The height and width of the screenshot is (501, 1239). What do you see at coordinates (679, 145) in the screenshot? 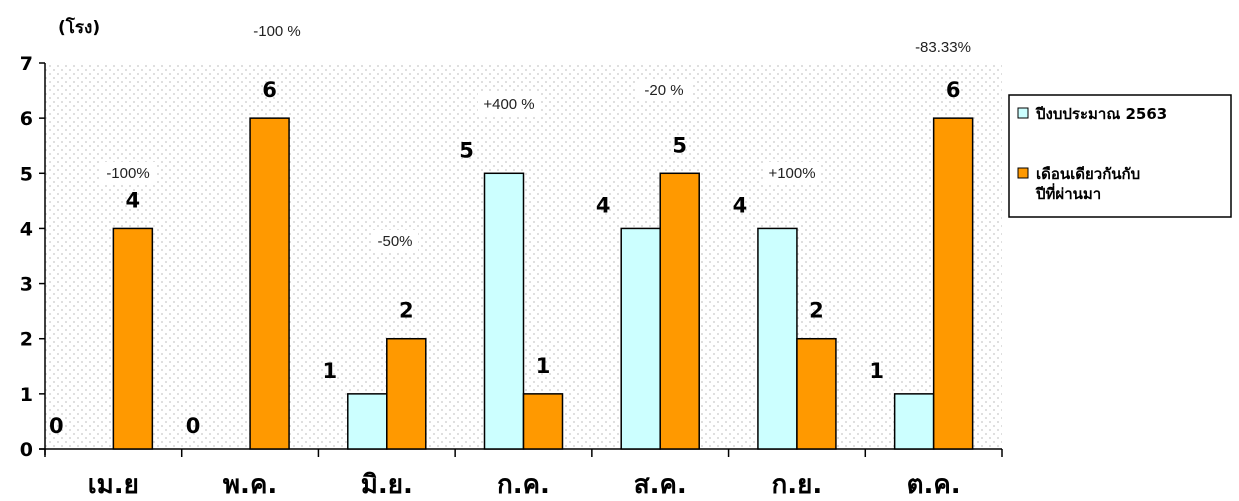
I see `data-label-series-2: 5` at bounding box center [679, 145].